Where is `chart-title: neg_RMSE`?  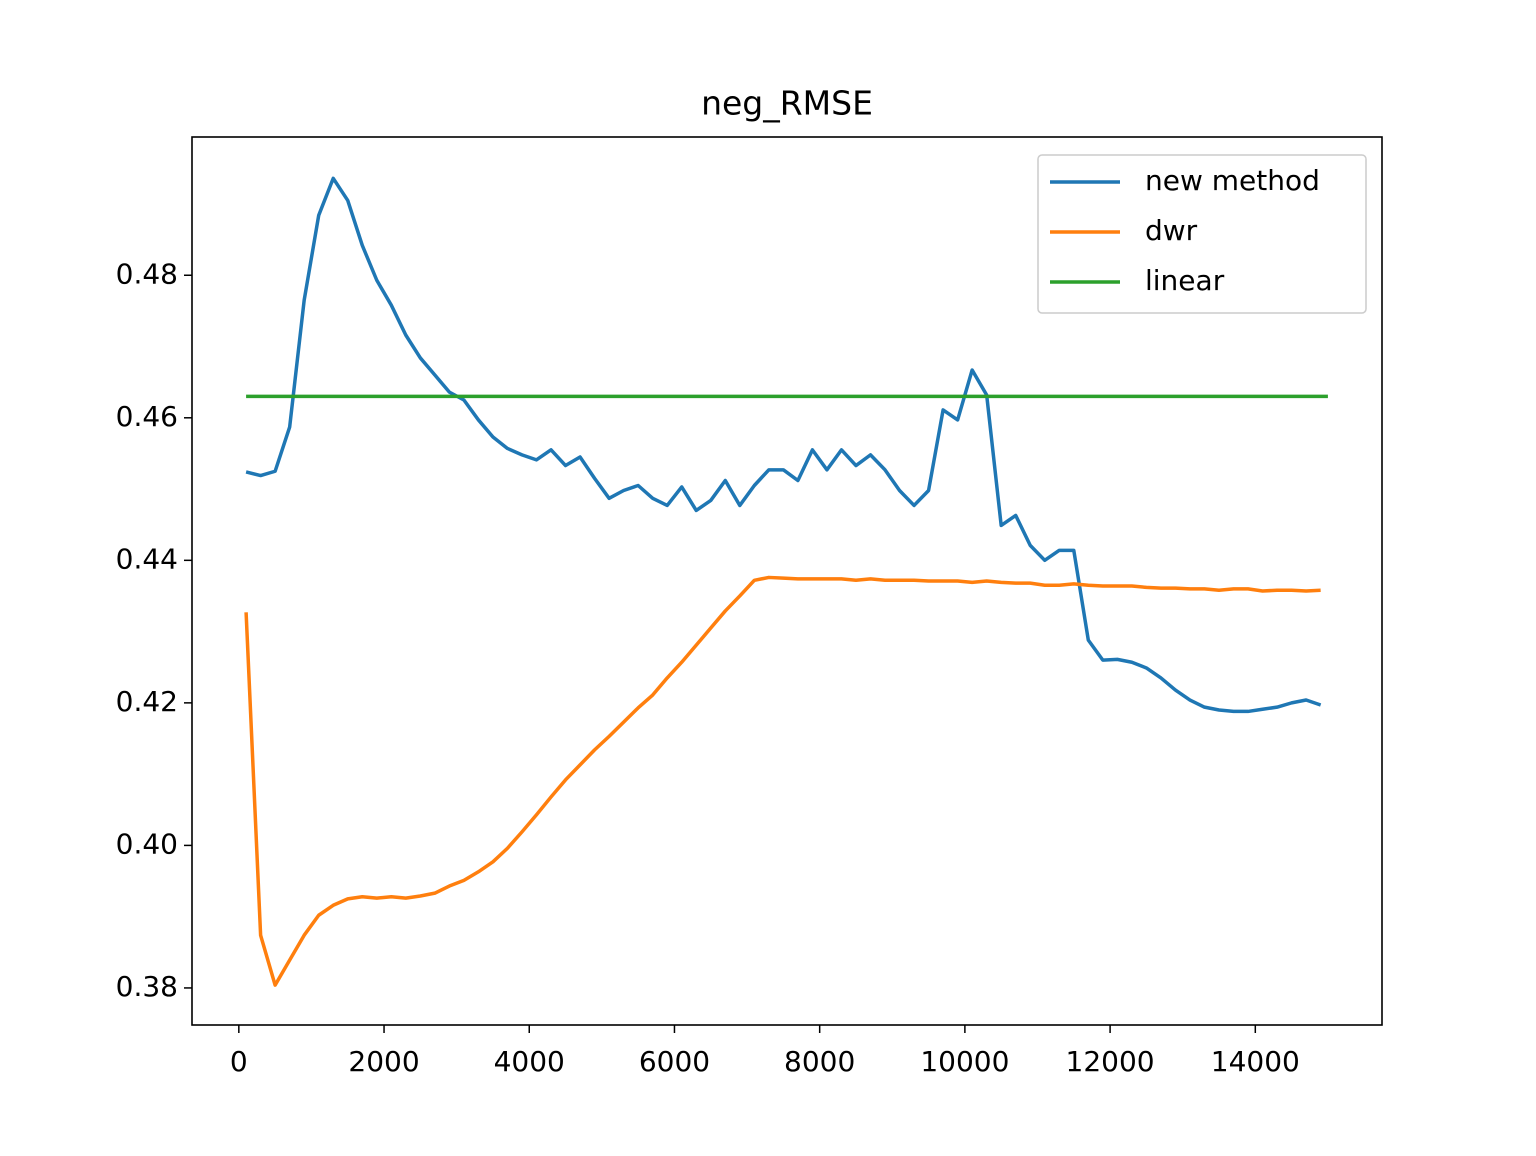 chart-title: neg_RMSE is located at coordinates (787, 103).